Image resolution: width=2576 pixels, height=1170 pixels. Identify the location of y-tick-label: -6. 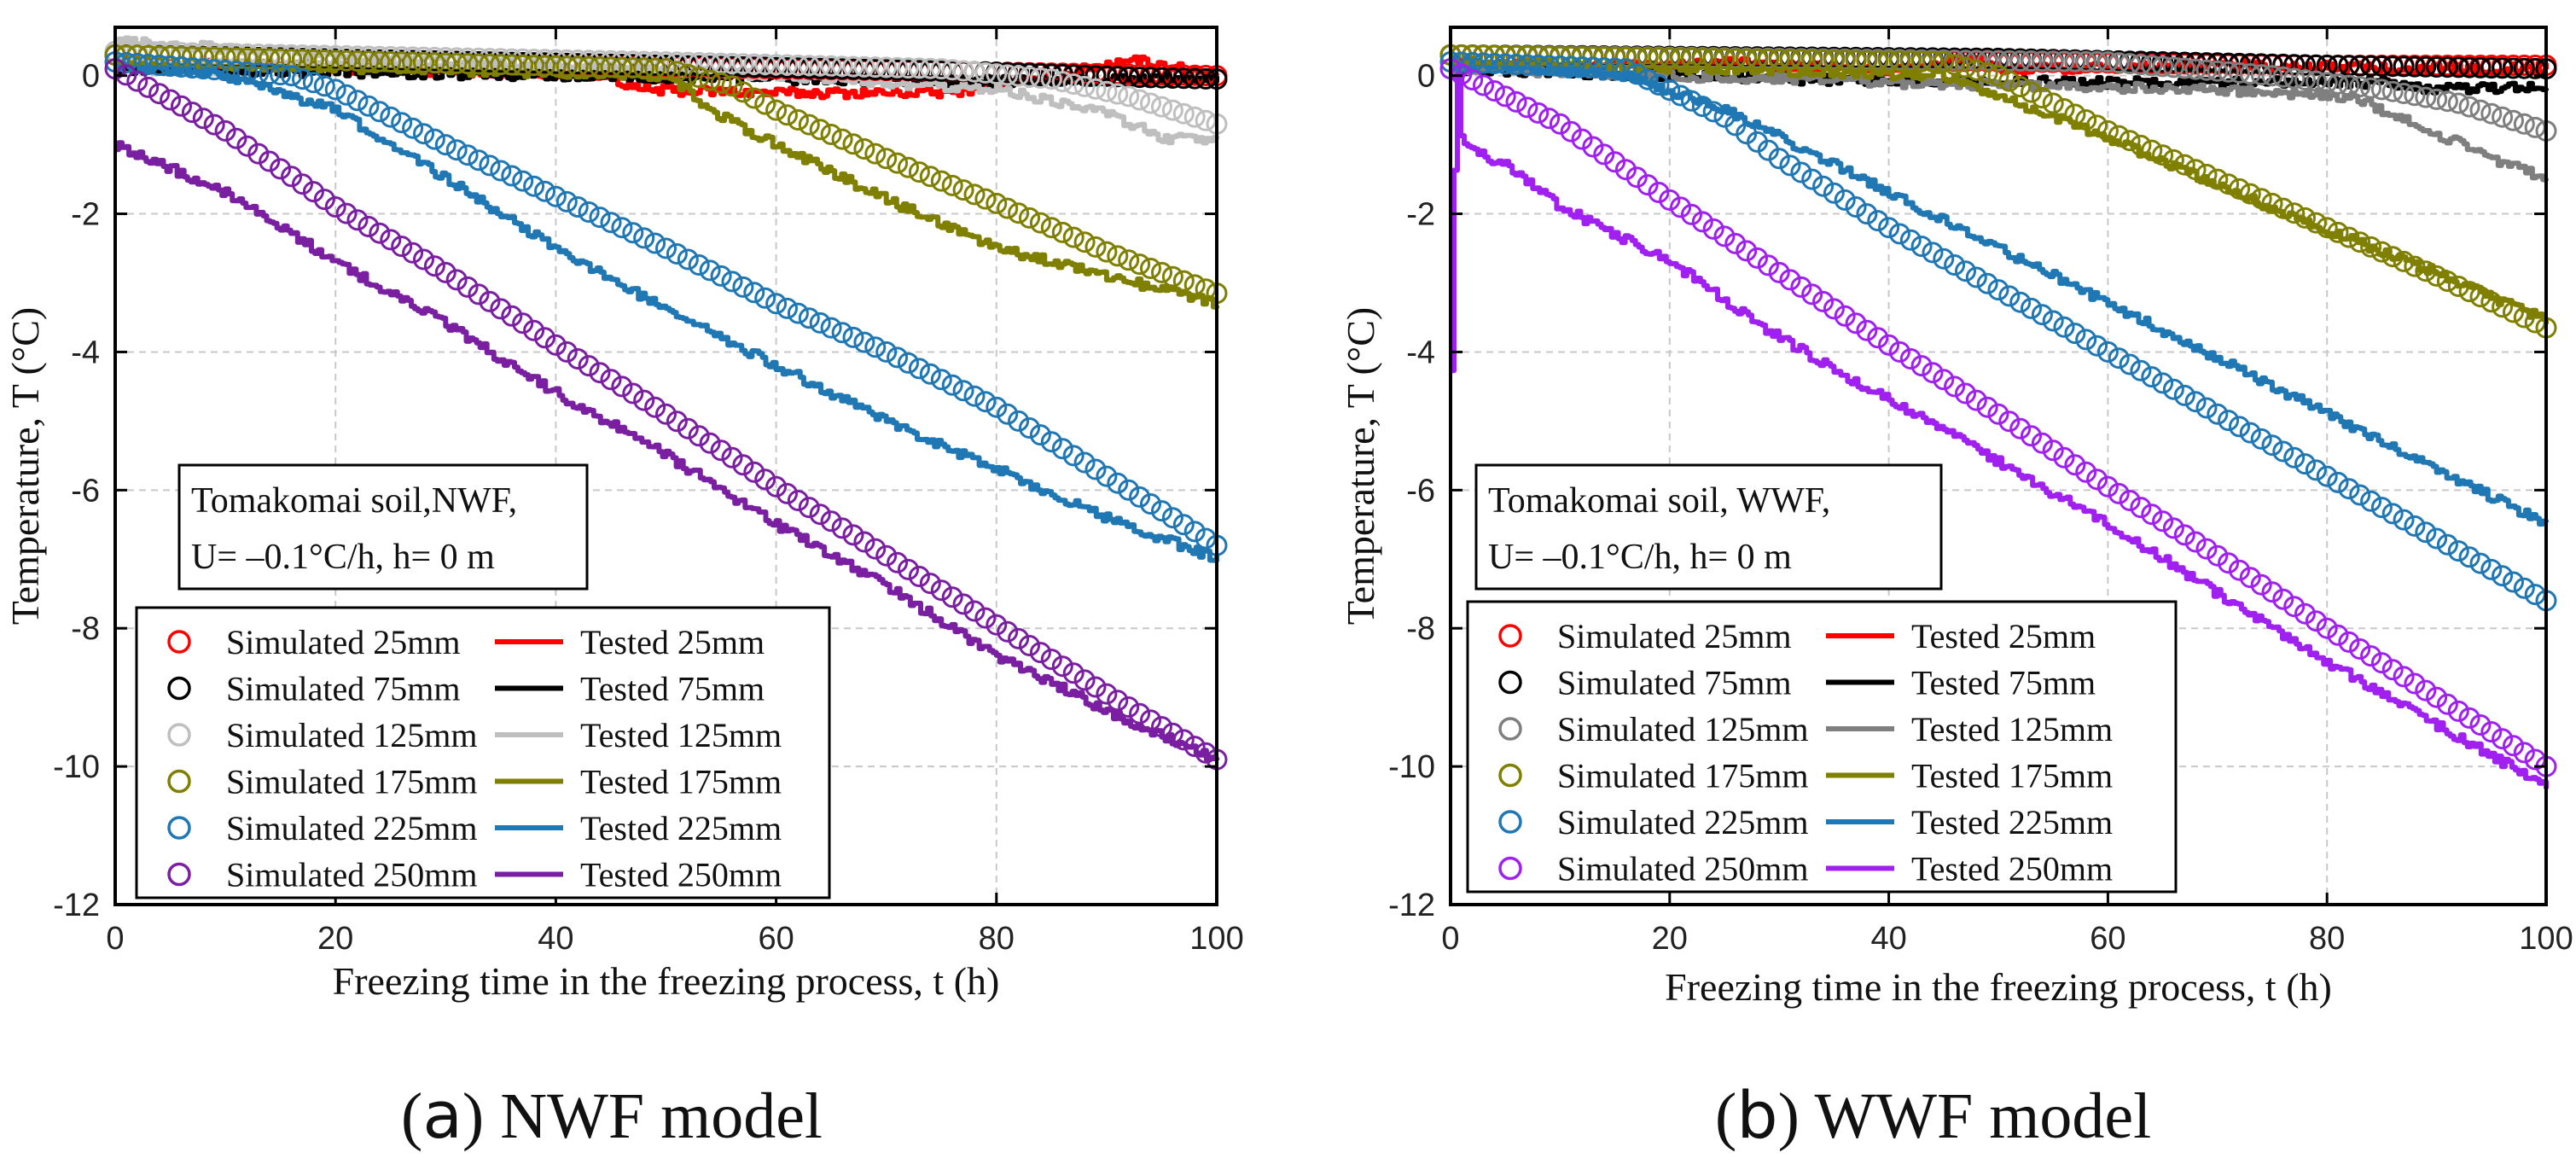
(85, 491).